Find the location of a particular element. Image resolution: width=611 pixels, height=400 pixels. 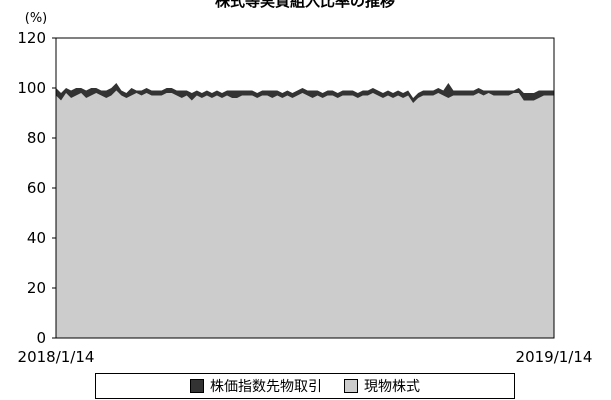

legend-swatch-spot is located at coordinates (351, 386).